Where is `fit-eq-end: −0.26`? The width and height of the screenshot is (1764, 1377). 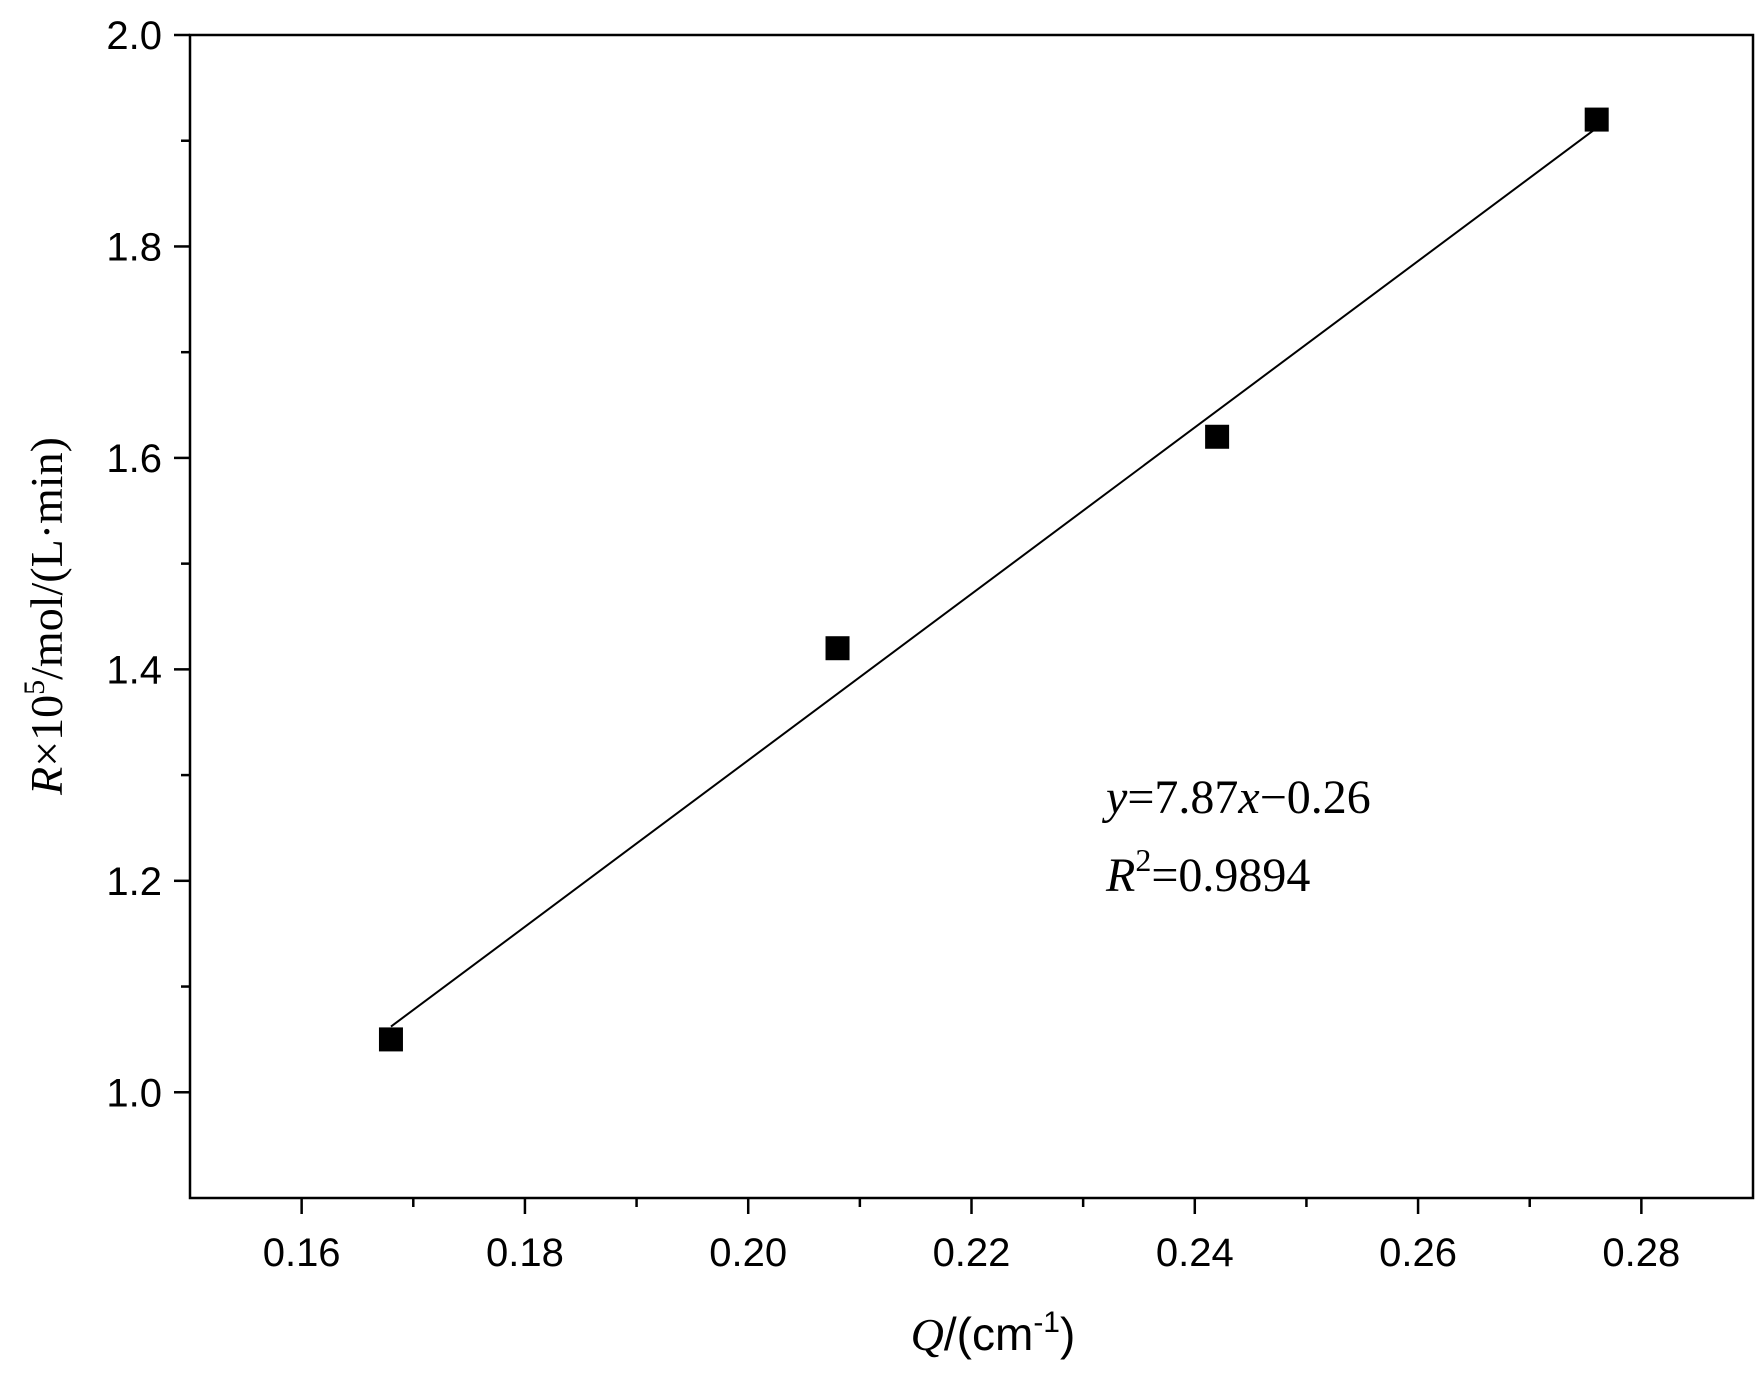 fit-eq-end: −0.26 is located at coordinates (1315, 797).